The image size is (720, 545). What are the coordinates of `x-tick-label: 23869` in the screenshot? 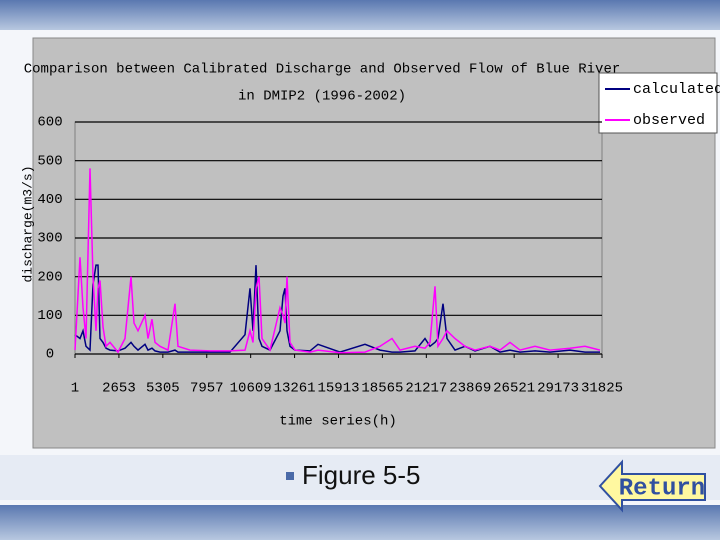 It's located at (470, 389).